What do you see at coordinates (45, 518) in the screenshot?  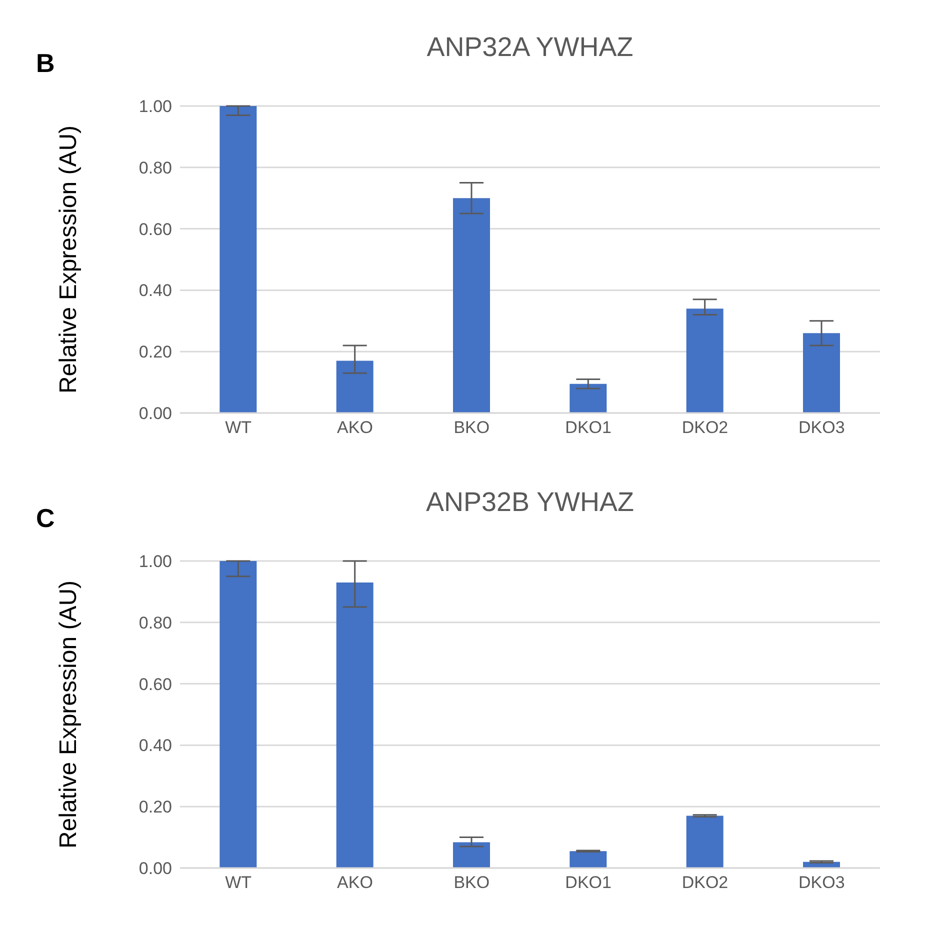 I see `text: C` at bounding box center [45, 518].